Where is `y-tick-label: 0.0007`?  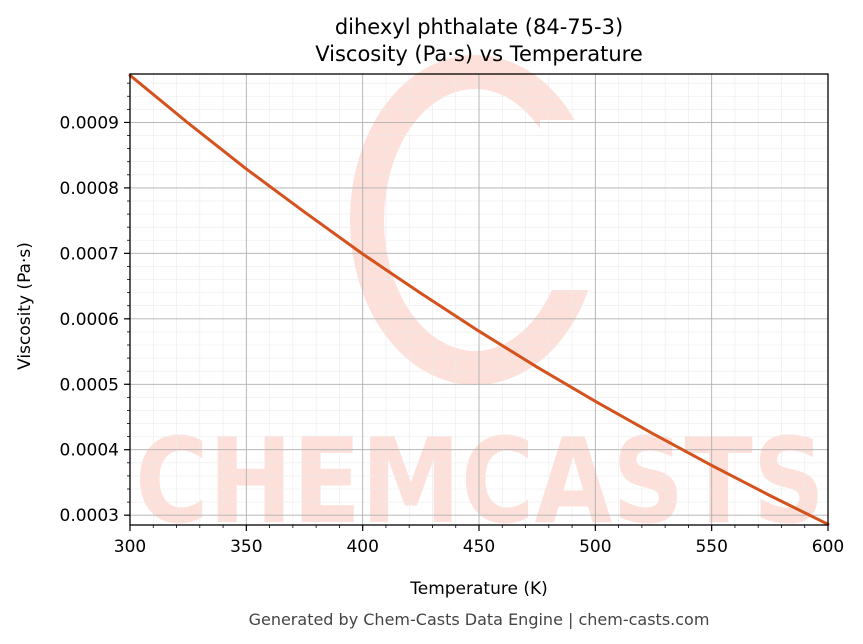
y-tick-label: 0.0007 is located at coordinates (89, 254).